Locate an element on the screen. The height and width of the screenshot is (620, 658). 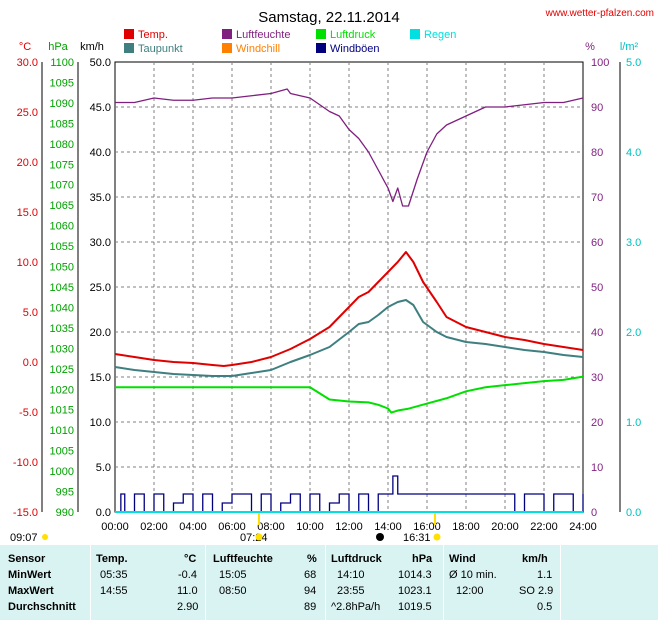
tick-kmh: 50.0 is located at coordinates (100, 63).